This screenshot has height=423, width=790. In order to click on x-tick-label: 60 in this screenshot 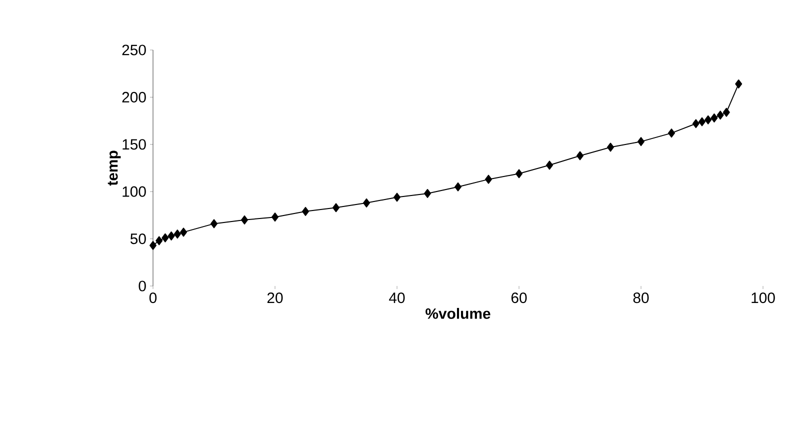, I will do `click(519, 298)`.